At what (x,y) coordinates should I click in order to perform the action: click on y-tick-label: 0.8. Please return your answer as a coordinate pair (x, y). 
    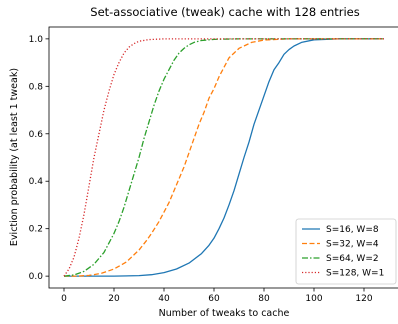
    Looking at the image, I should click on (36, 87).